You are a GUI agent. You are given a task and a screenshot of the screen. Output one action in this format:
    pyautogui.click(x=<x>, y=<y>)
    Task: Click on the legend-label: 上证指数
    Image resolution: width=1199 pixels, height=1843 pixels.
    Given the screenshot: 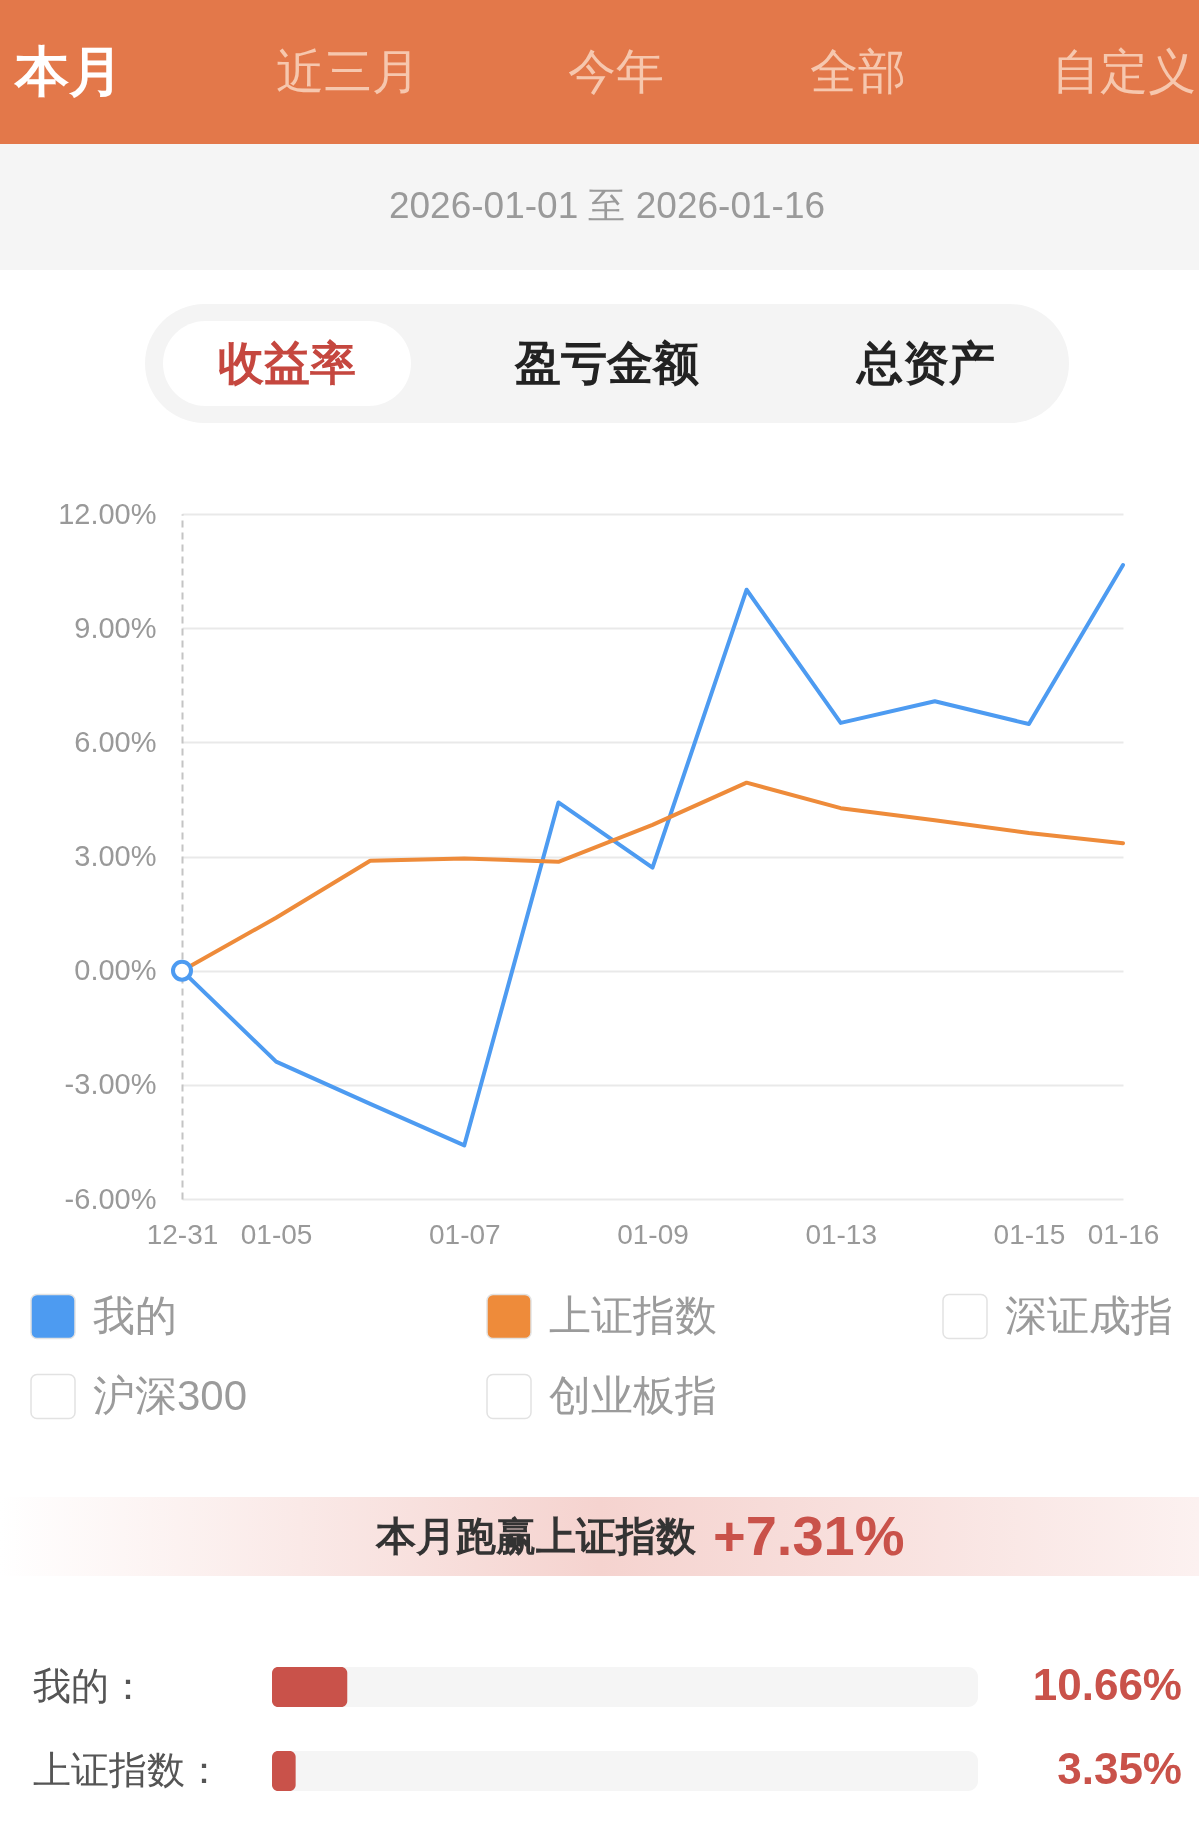 What is the action you would take?
    pyautogui.click(x=633, y=1315)
    